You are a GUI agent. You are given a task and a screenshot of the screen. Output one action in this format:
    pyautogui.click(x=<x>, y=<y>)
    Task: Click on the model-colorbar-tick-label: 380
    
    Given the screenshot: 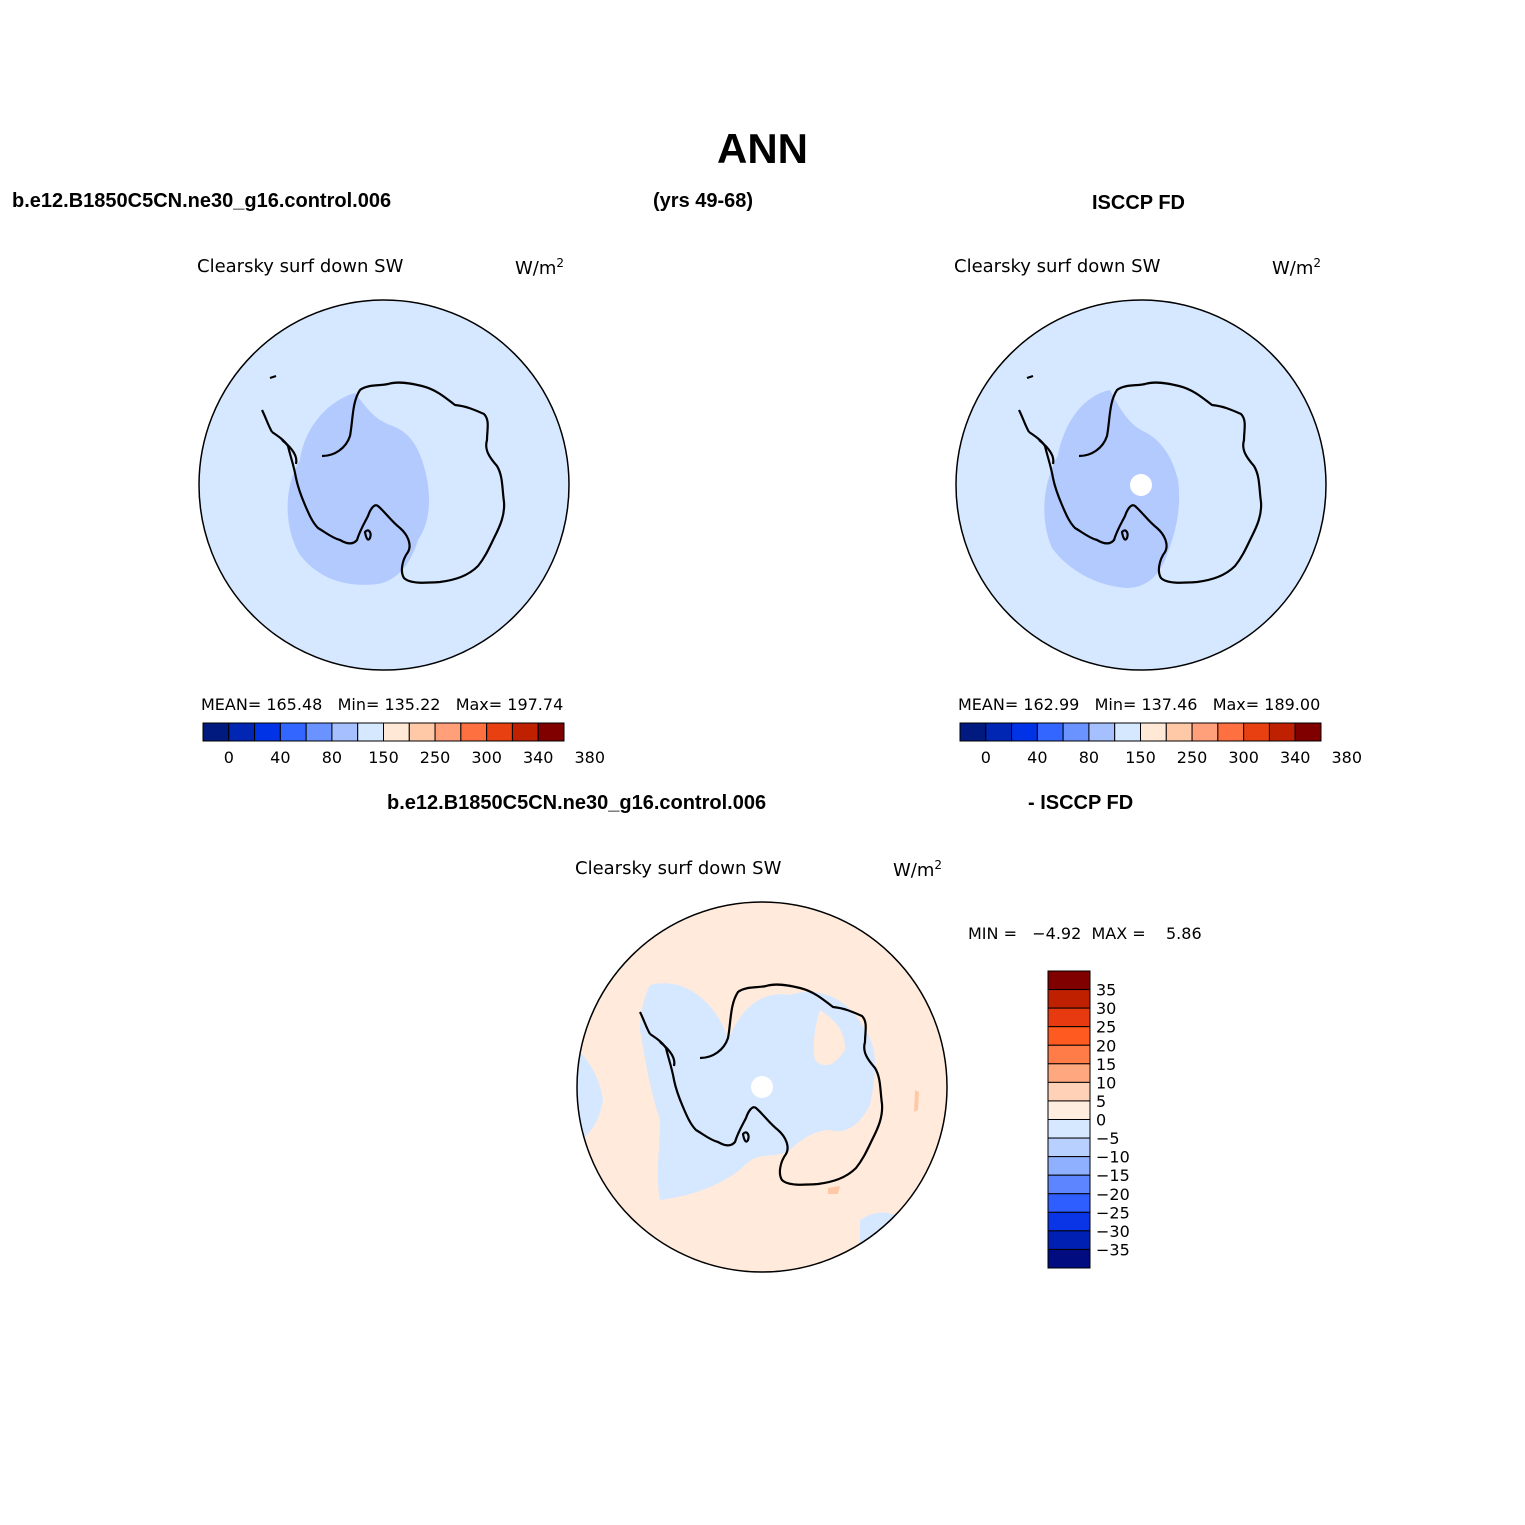 What is the action you would take?
    pyautogui.click(x=590, y=757)
    